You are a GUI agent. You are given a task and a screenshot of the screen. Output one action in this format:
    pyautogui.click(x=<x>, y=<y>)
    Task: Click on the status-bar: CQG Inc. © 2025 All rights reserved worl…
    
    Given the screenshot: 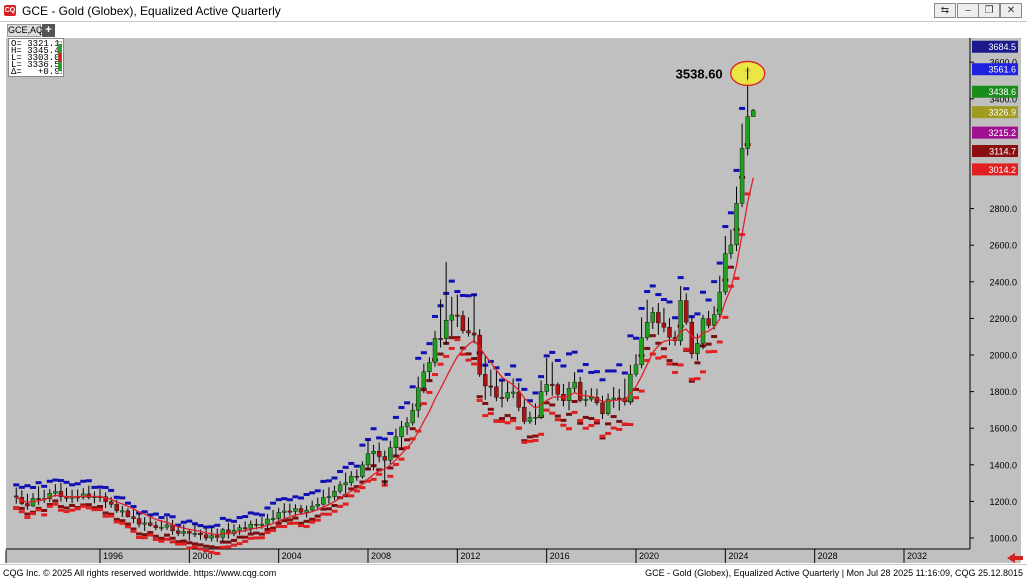 What is the action you would take?
    pyautogui.click(x=513, y=572)
    